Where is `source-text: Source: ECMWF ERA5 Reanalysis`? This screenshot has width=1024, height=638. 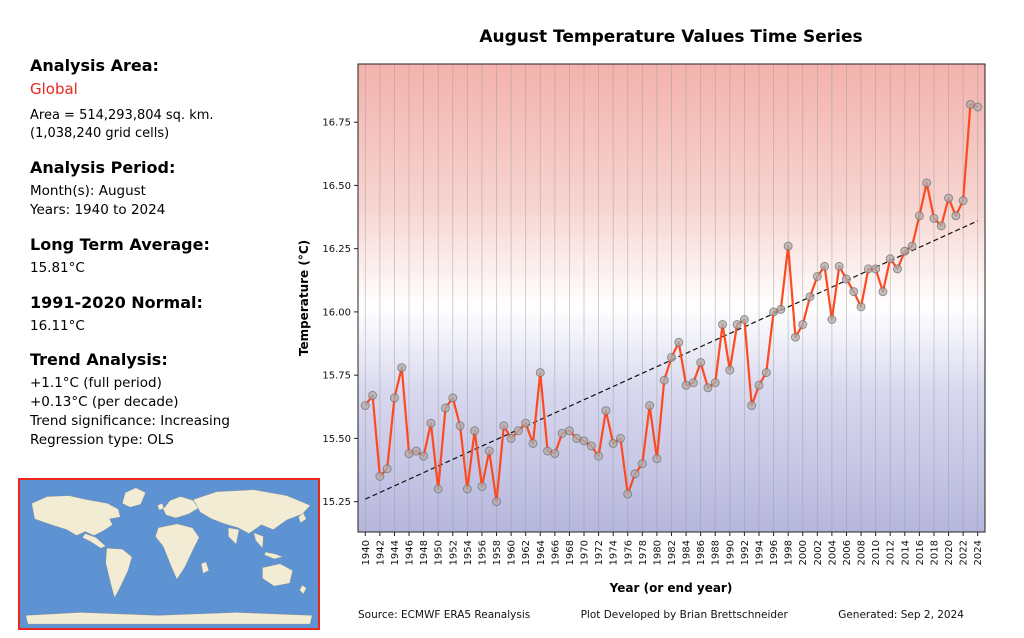
source-text: Source: ECMWF ERA5 Reanalysis is located at coordinates (444, 615).